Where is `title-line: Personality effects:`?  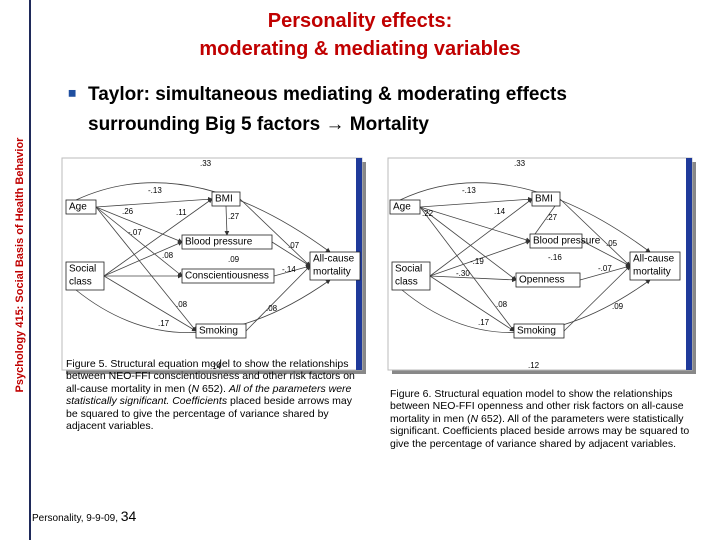 title-line: Personality effects: is located at coordinates (360, 21).